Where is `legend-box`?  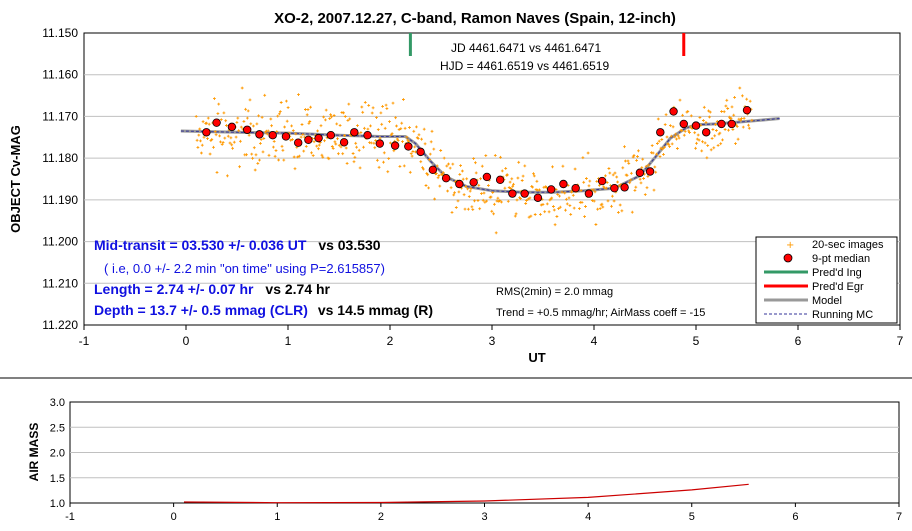
legend-box is located at coordinates (826, 280).